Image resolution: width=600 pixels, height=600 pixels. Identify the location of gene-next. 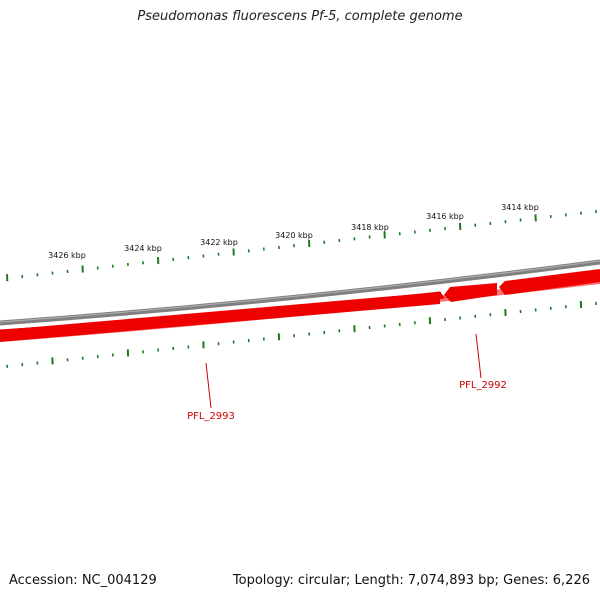
(549, 282).